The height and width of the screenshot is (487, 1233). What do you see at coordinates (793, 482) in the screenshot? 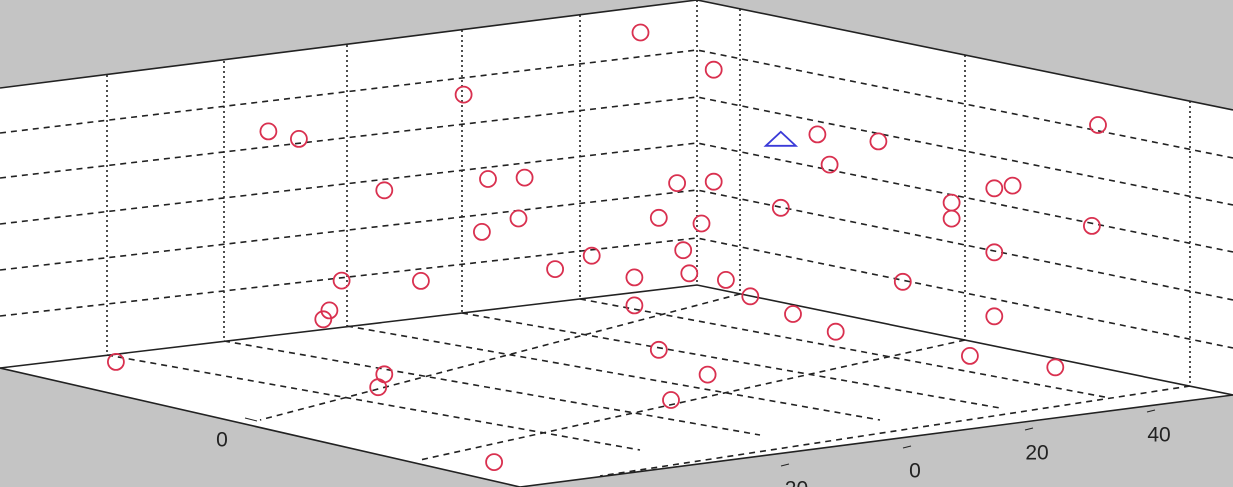
I see `x-tick-label: -20` at bounding box center [793, 482].